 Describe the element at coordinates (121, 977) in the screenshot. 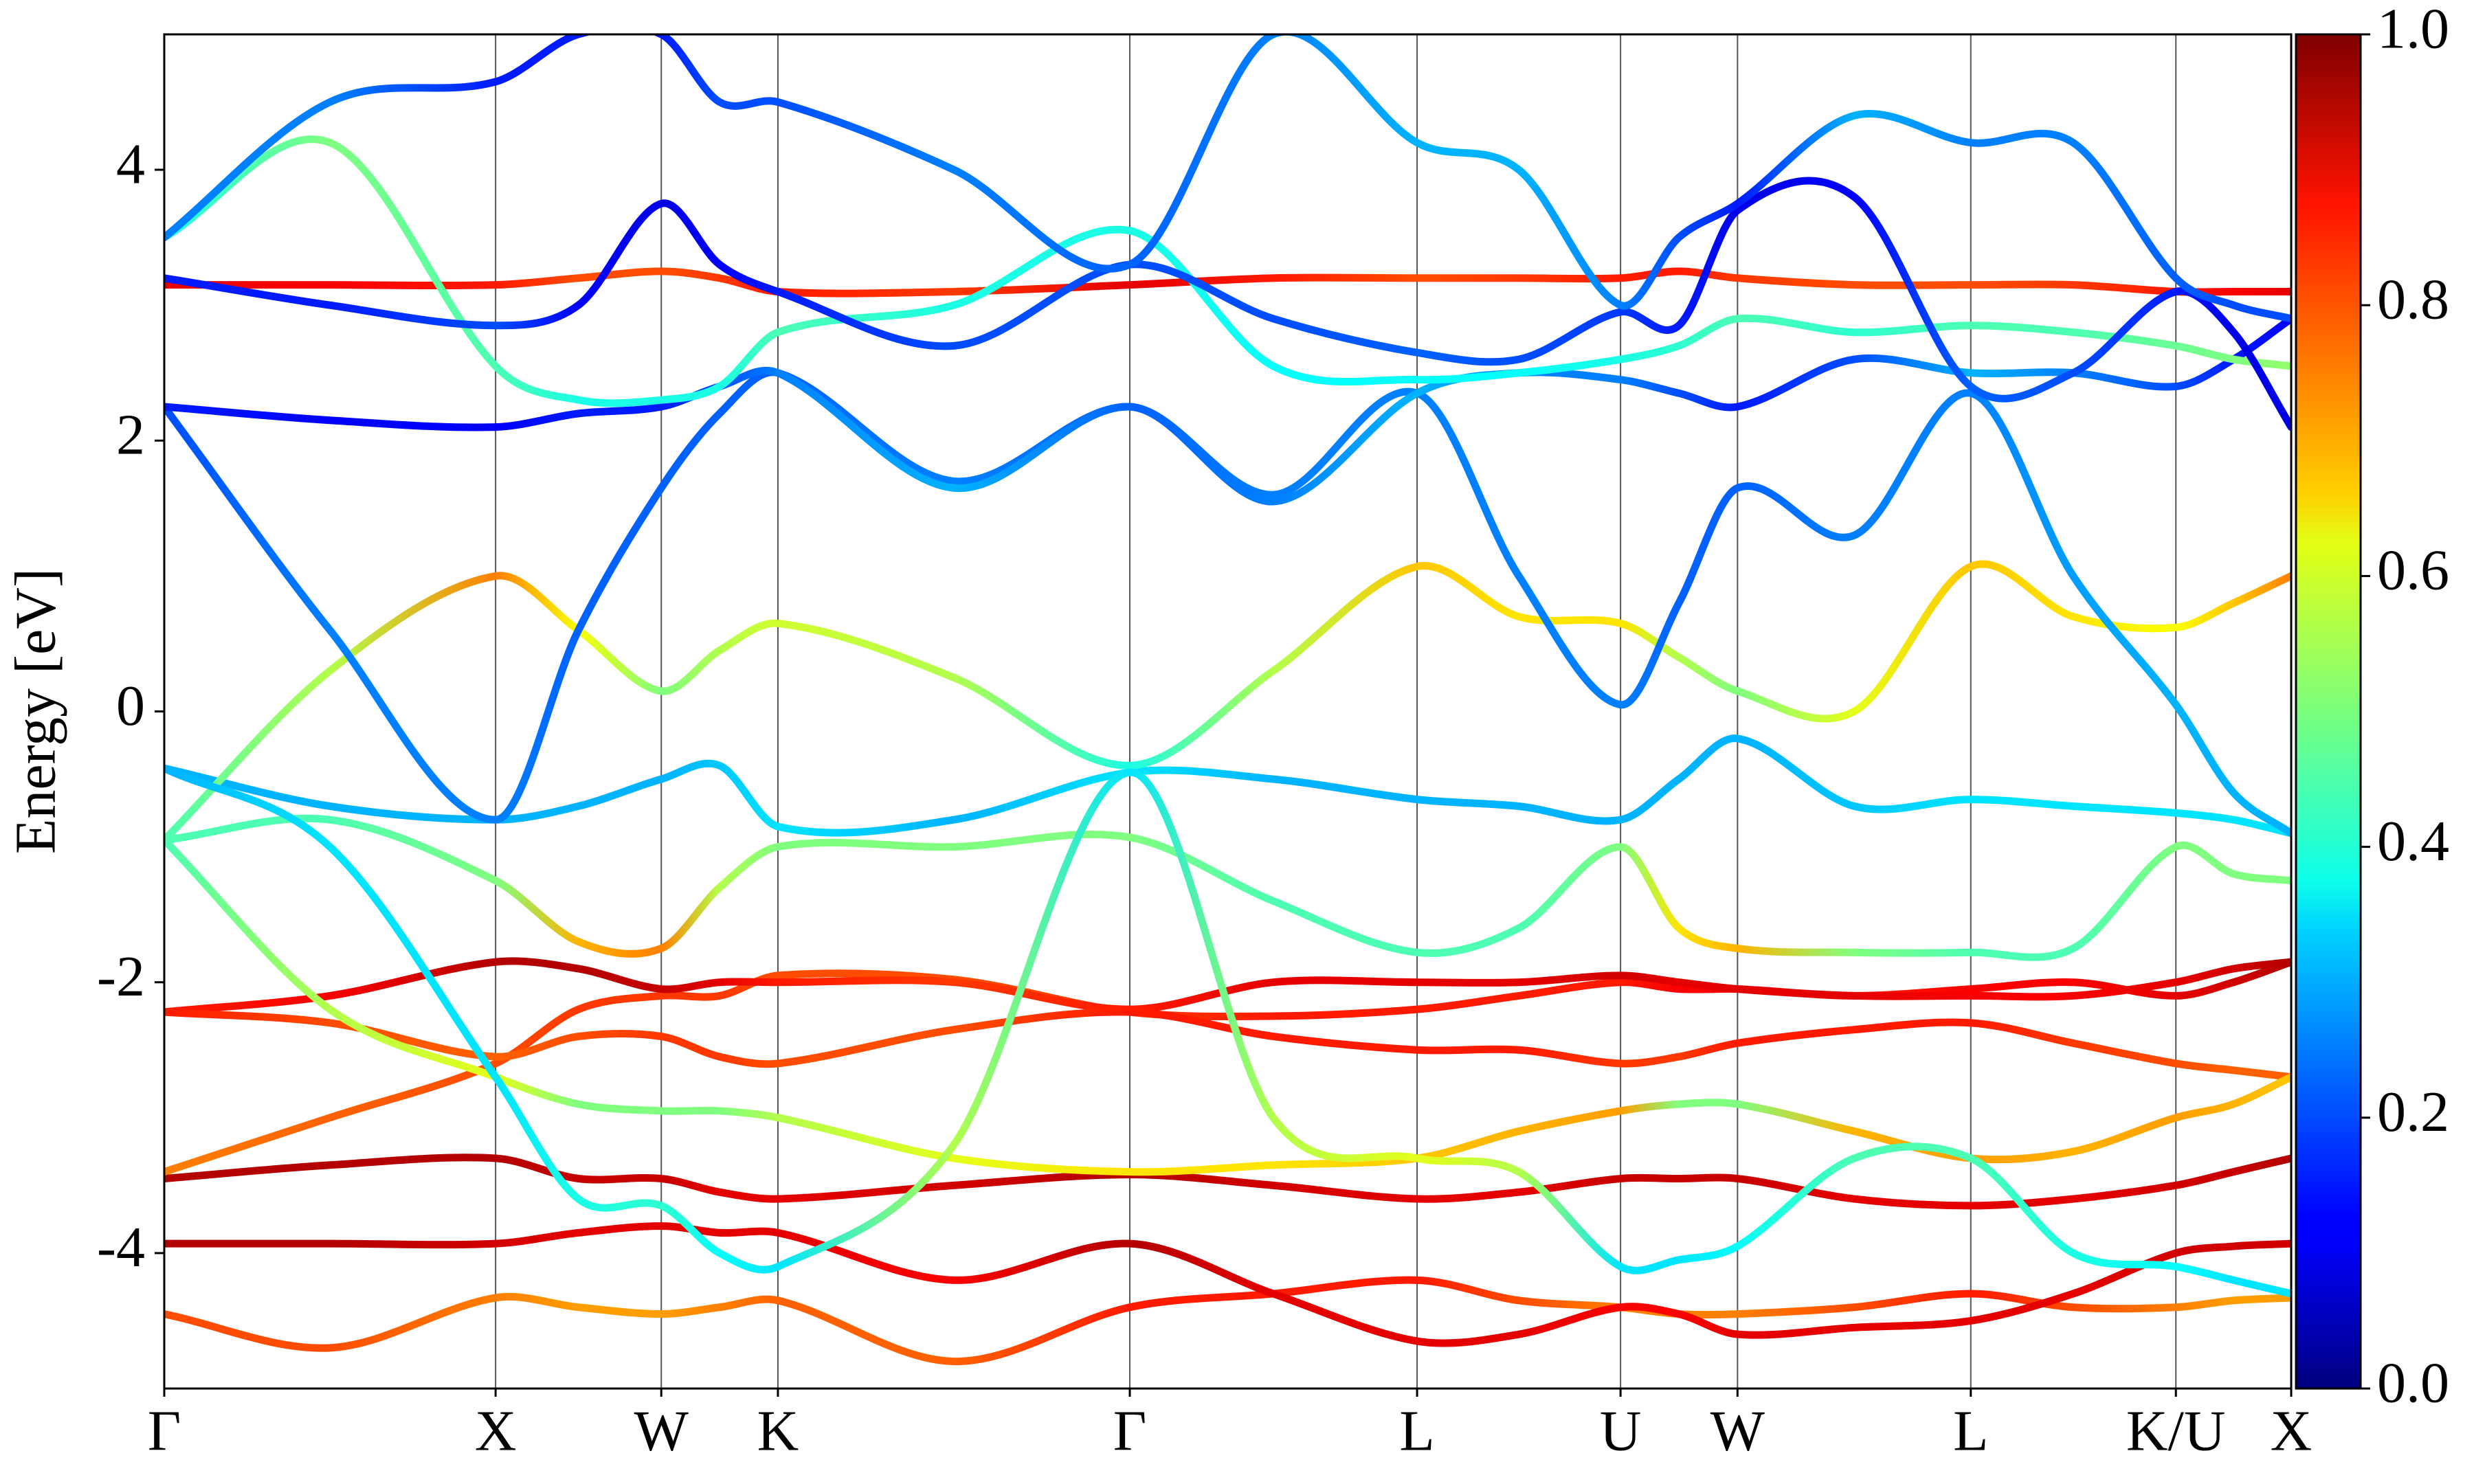

I see `y-tick-label: -2` at that location.